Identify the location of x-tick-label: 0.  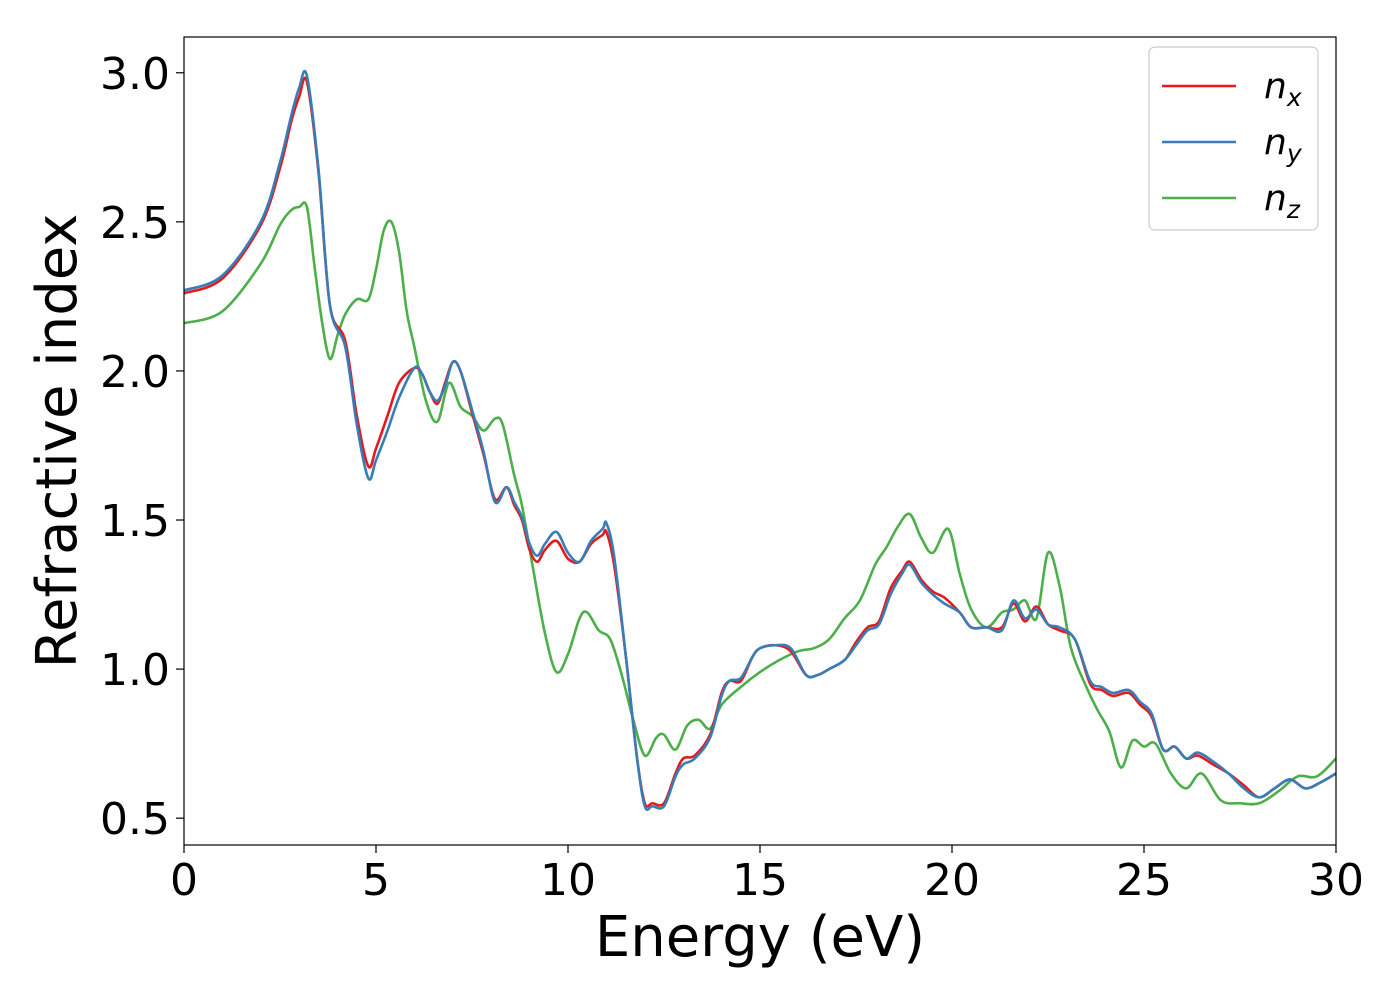
(184, 880).